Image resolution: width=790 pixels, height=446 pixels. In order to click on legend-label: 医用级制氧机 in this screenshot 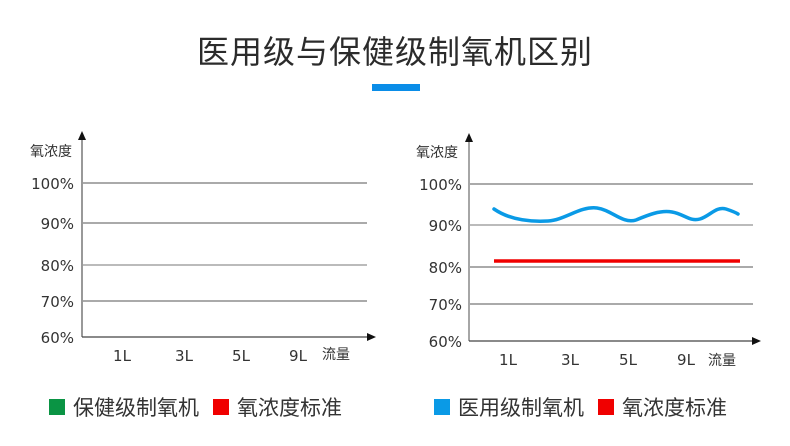, I will do `click(521, 408)`.